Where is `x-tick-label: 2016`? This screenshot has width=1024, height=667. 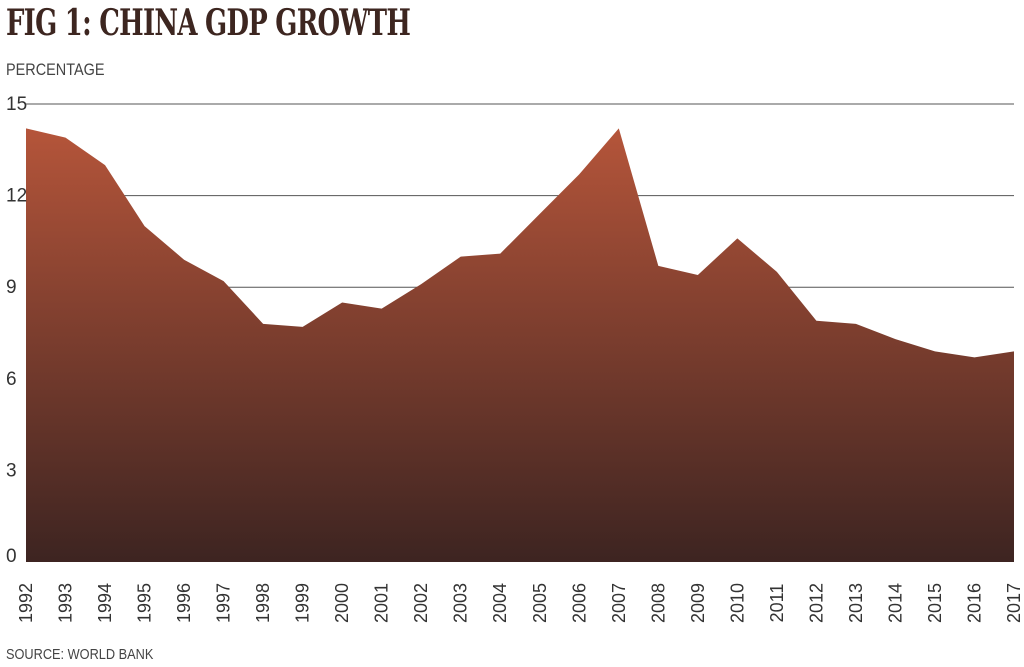 x-tick-label: 2016 is located at coordinates (974, 603).